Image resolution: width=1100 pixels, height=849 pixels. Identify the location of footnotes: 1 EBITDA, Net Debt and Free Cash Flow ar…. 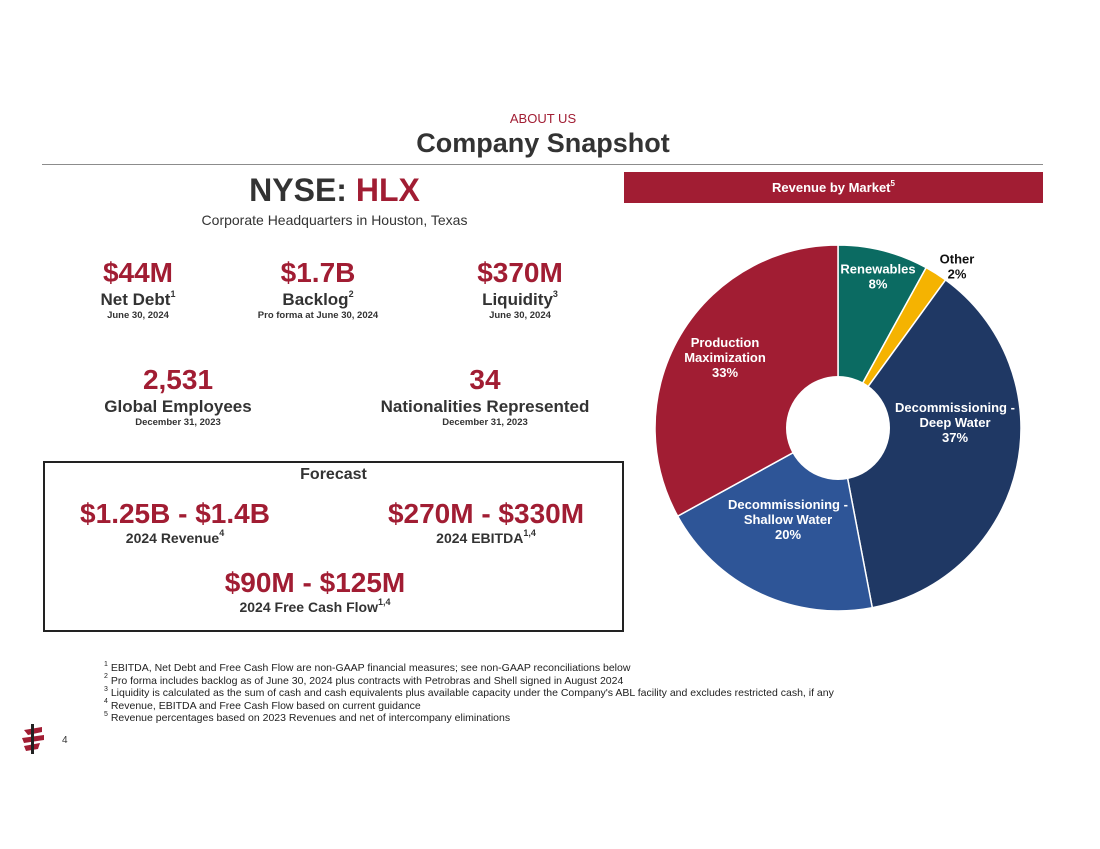
(469, 692).